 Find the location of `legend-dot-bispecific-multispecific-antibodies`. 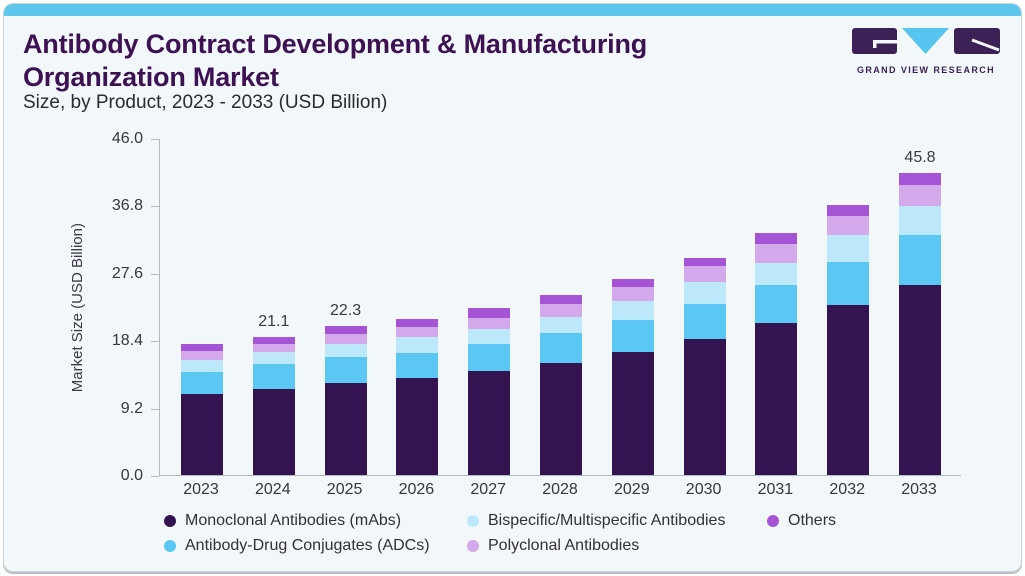

legend-dot-bispecific-multispecific-antibodies is located at coordinates (473, 521).